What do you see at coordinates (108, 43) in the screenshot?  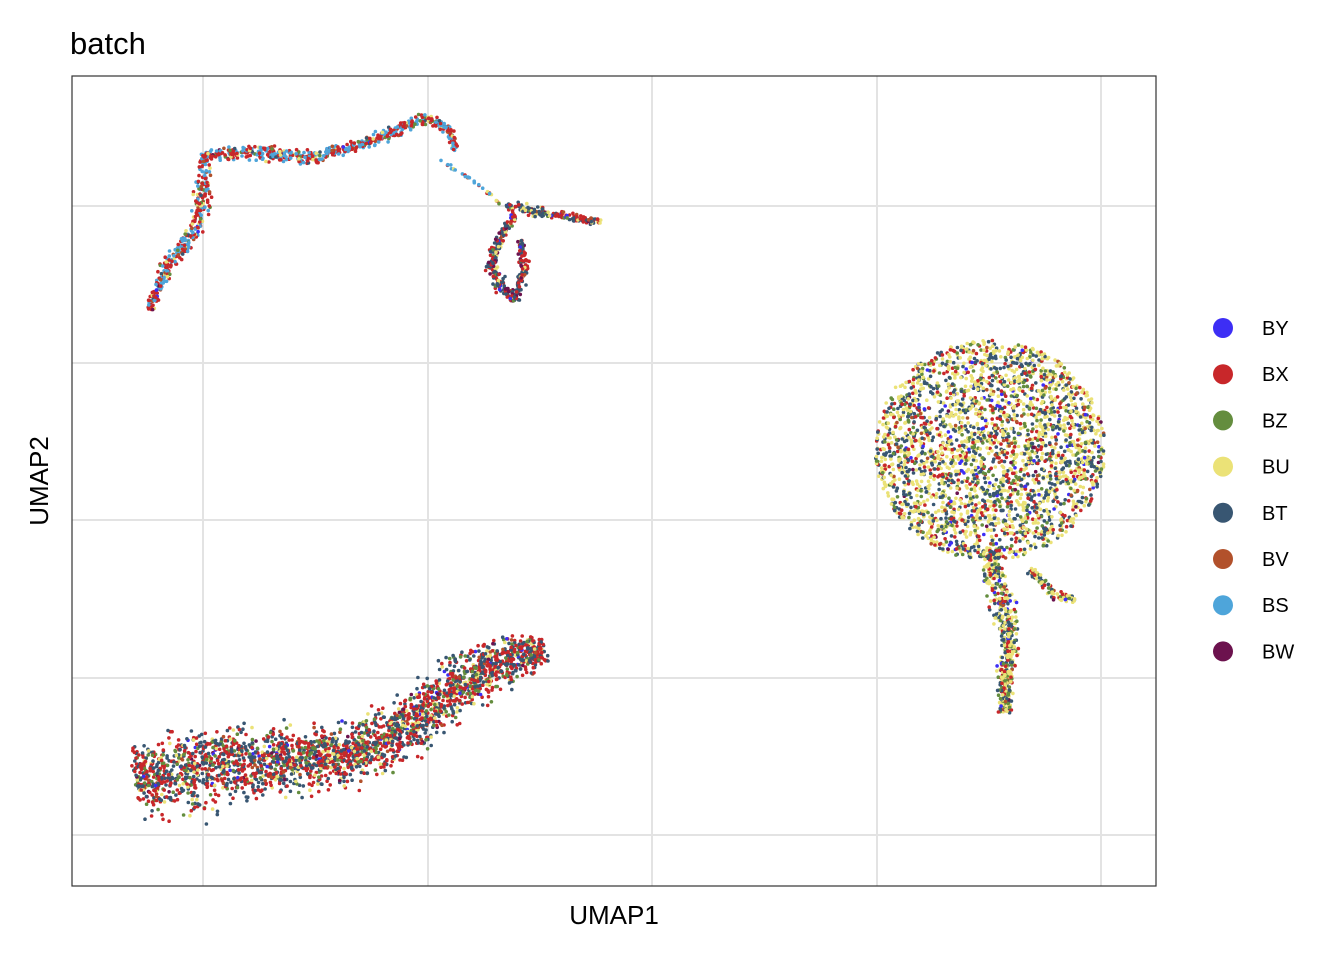 I see `chart-title: batch` at bounding box center [108, 43].